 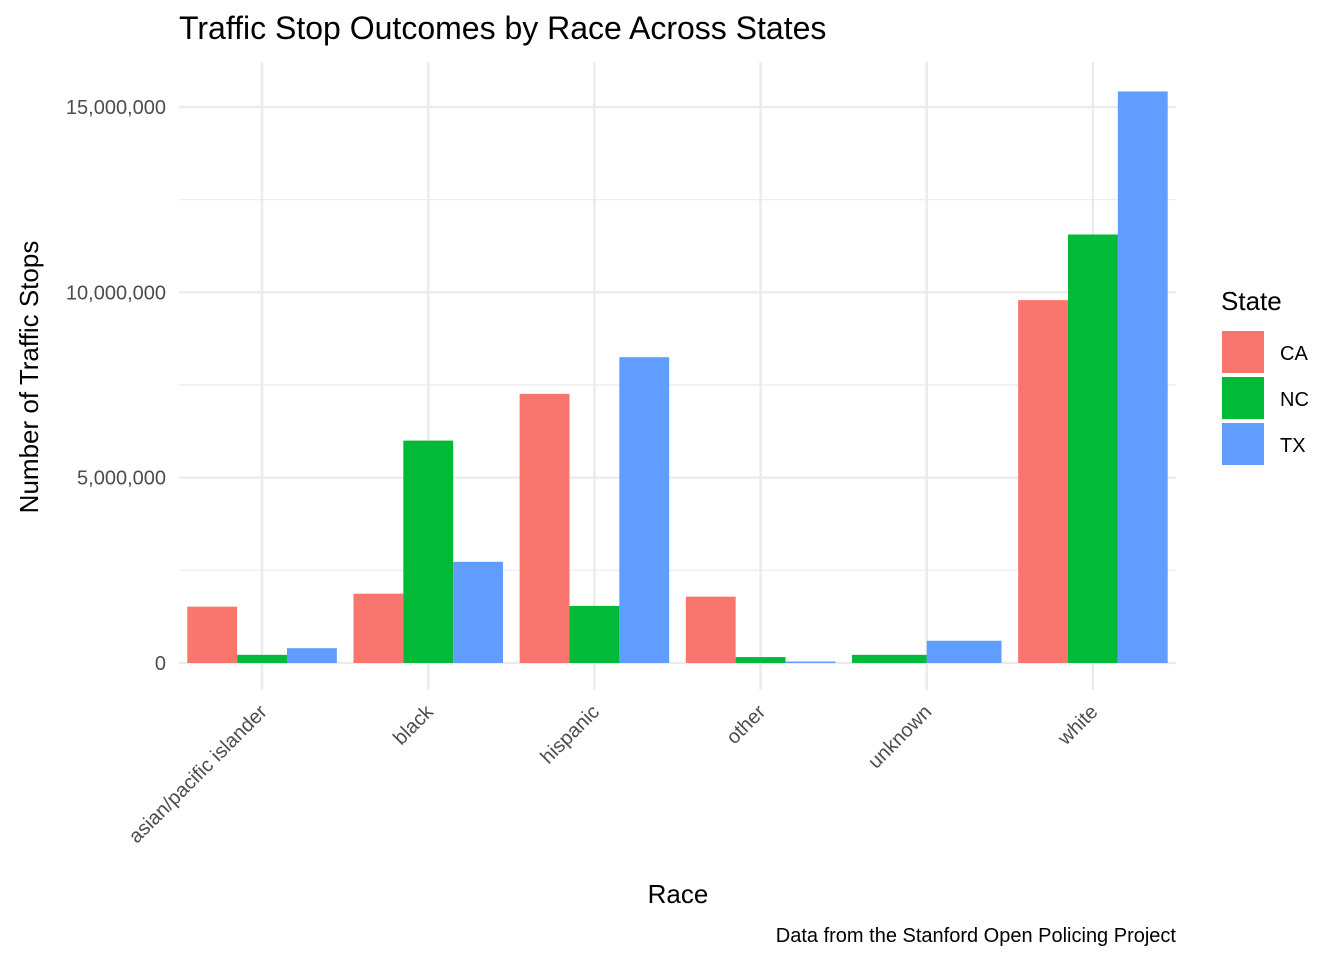 What do you see at coordinates (29, 377) in the screenshot?
I see `y-axis-title: Number of Traffic Stops` at bounding box center [29, 377].